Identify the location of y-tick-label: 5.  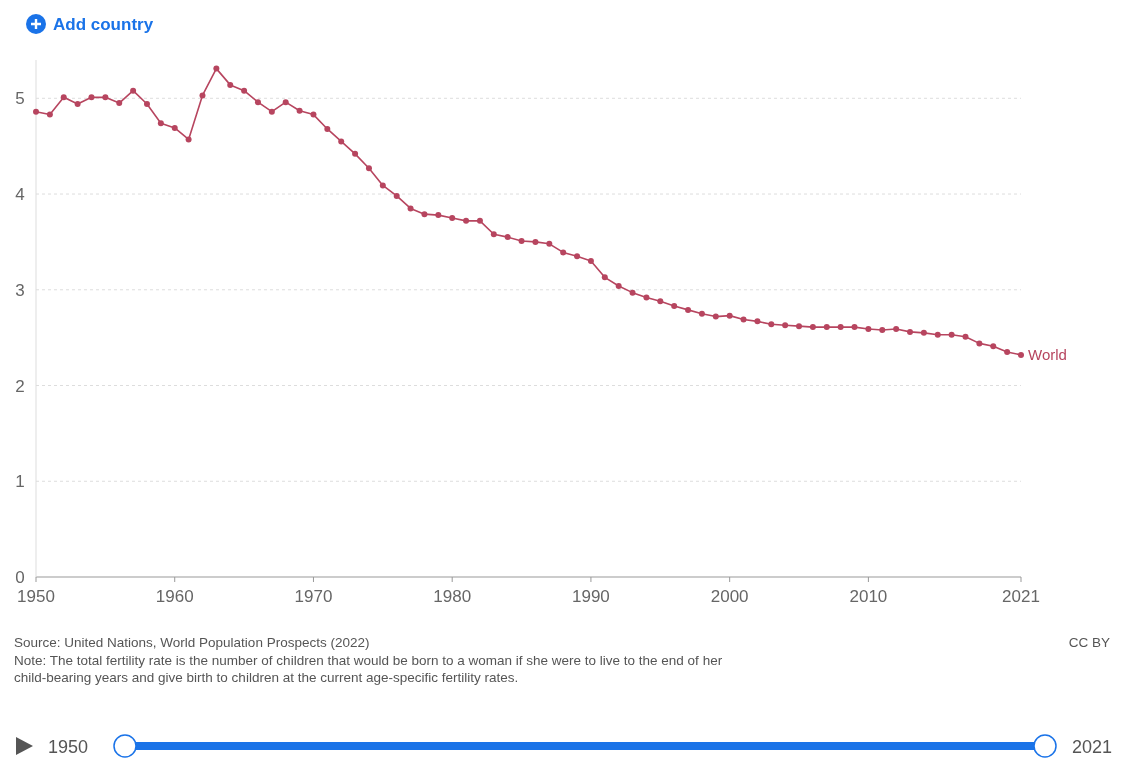
(20, 99).